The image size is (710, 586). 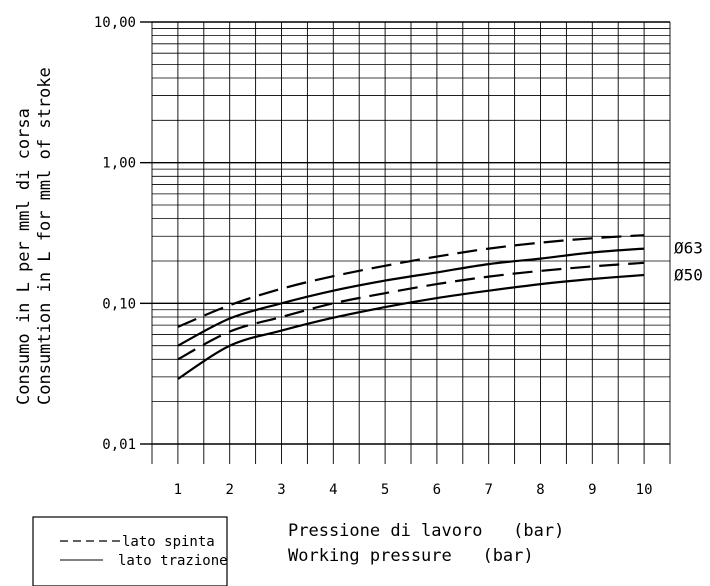 I want to click on y-tick-label: 0,01, so click(x=119, y=445).